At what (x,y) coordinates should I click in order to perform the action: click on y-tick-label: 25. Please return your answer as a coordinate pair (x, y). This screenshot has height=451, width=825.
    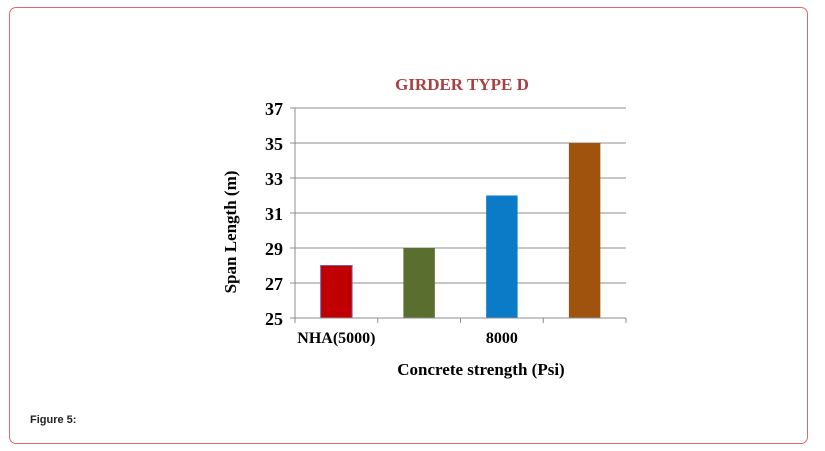
    Looking at the image, I should click on (274, 319).